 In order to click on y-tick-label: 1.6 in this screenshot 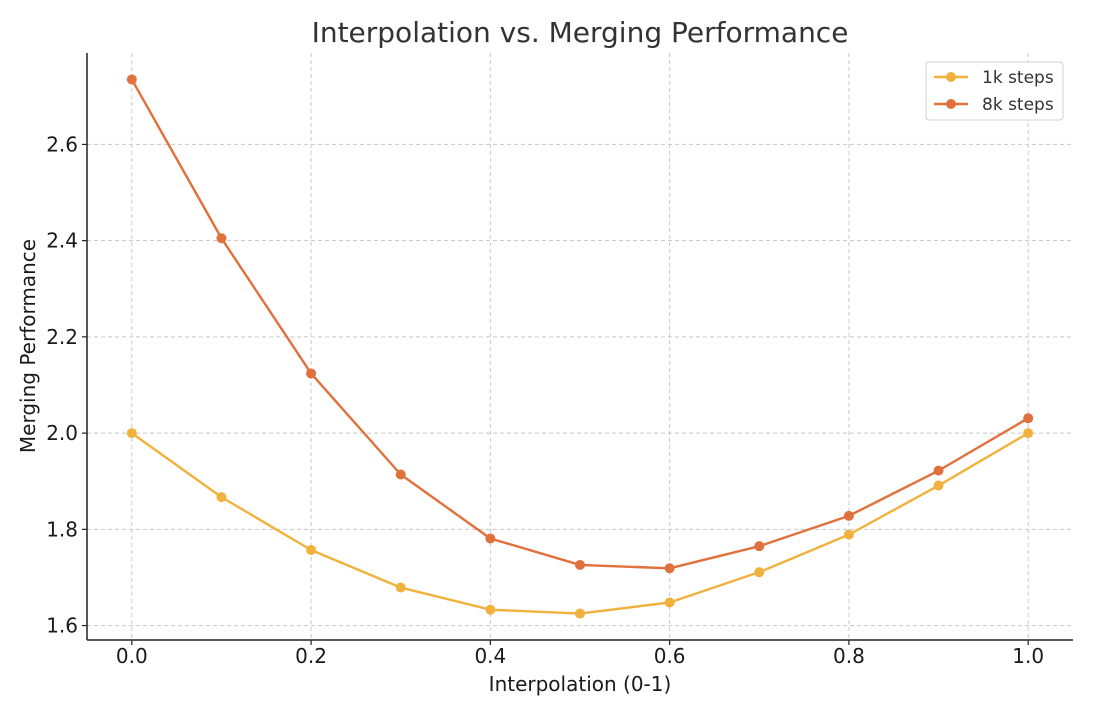, I will do `click(62, 626)`.